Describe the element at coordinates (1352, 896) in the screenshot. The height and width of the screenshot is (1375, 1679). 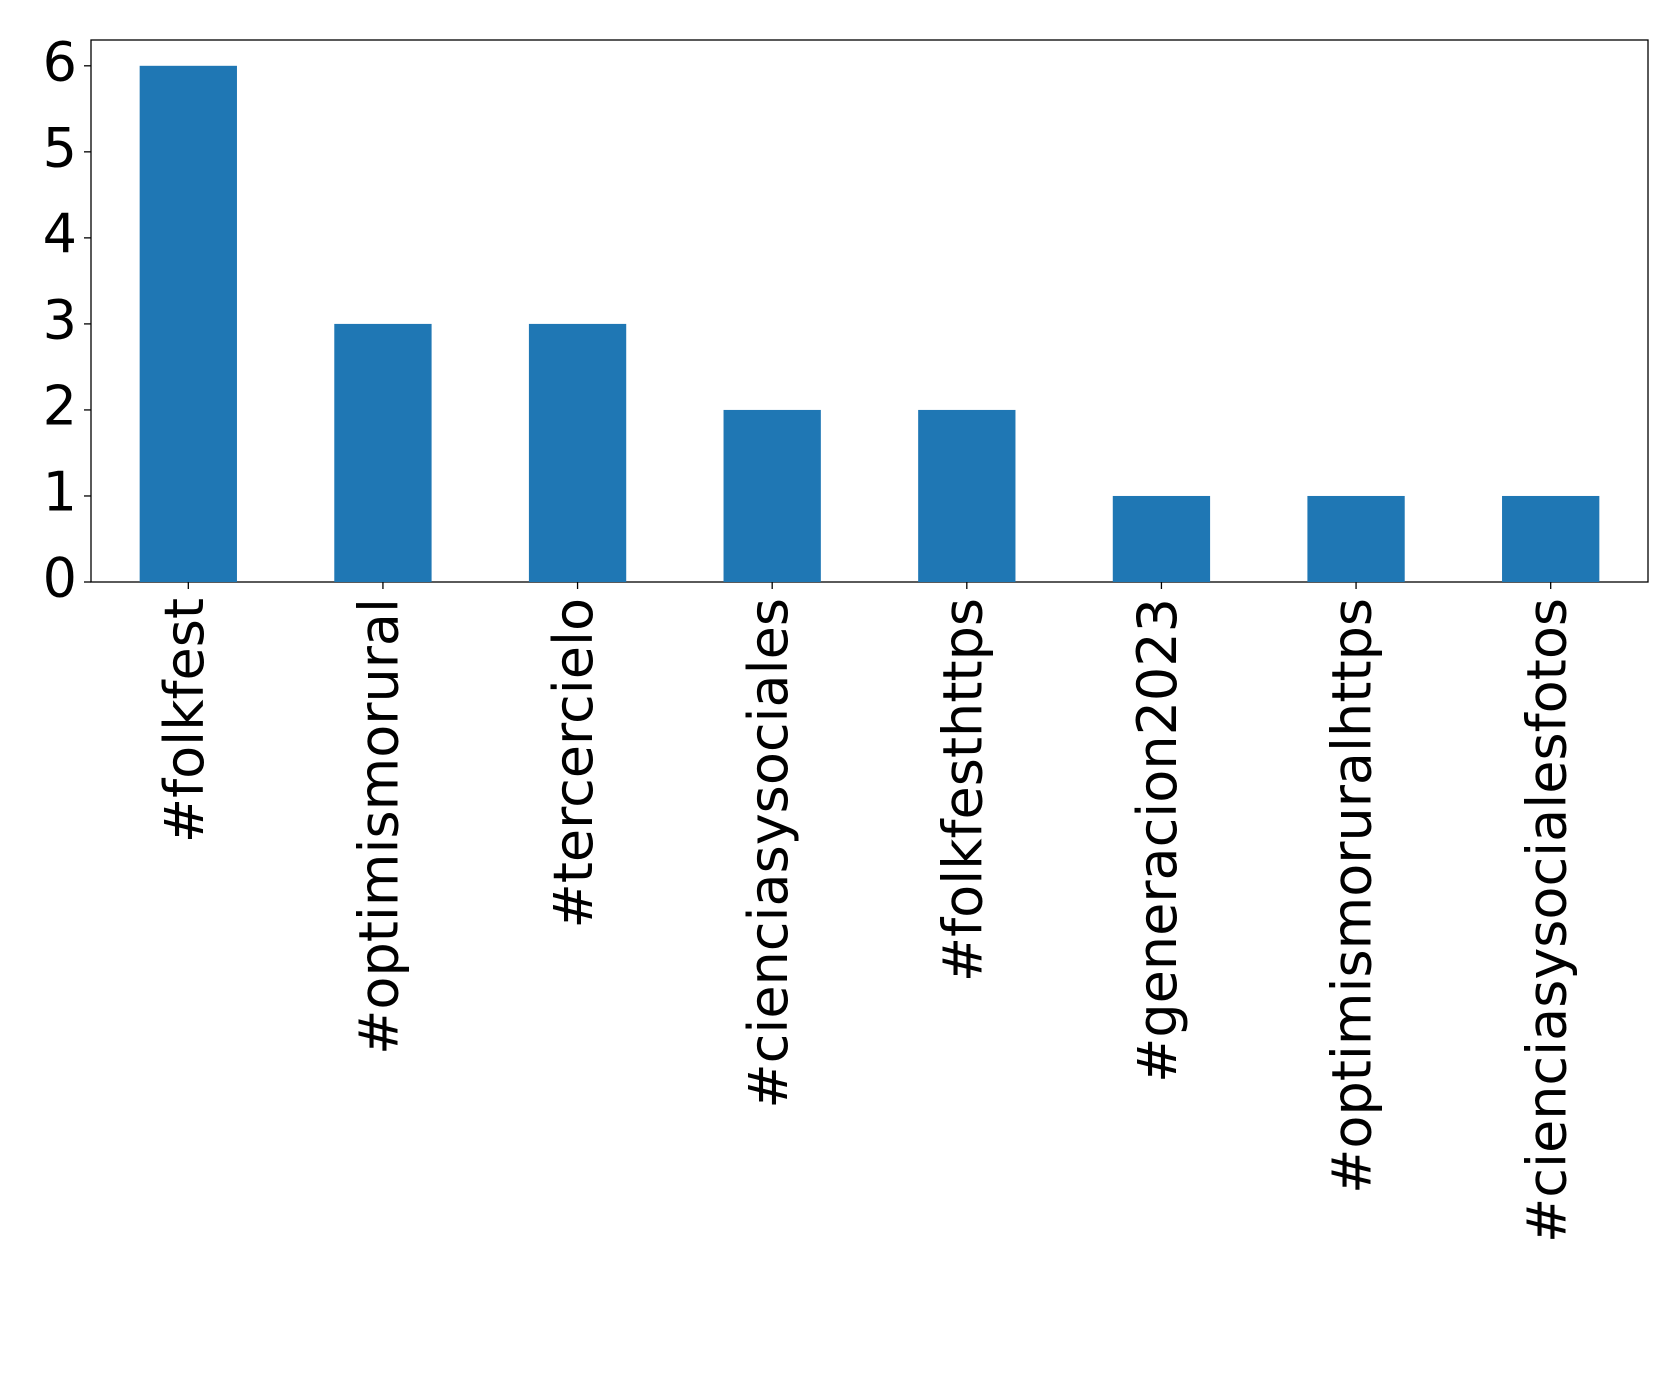
I see `x-tick-label: #optimismoruralhttps` at that location.